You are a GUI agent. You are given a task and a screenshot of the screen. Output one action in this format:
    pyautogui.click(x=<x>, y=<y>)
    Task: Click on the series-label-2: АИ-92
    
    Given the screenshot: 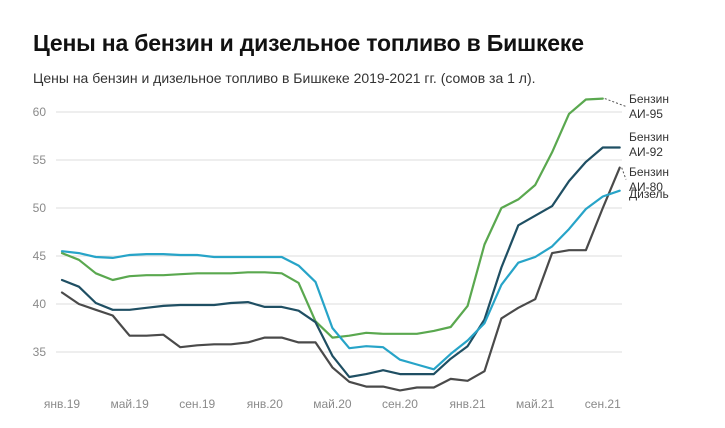 What is the action you would take?
    pyautogui.click(x=646, y=152)
    